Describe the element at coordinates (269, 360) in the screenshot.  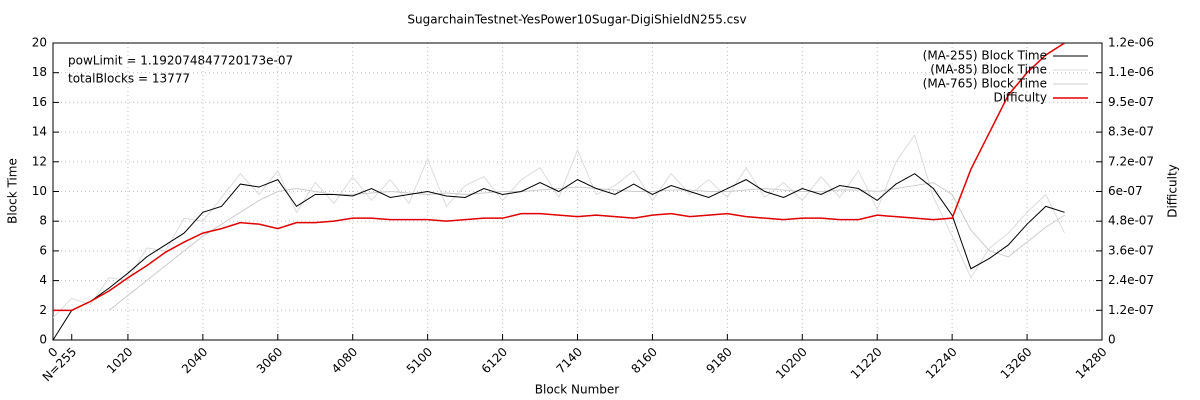
I see `x-tick-label: 3060` at that location.